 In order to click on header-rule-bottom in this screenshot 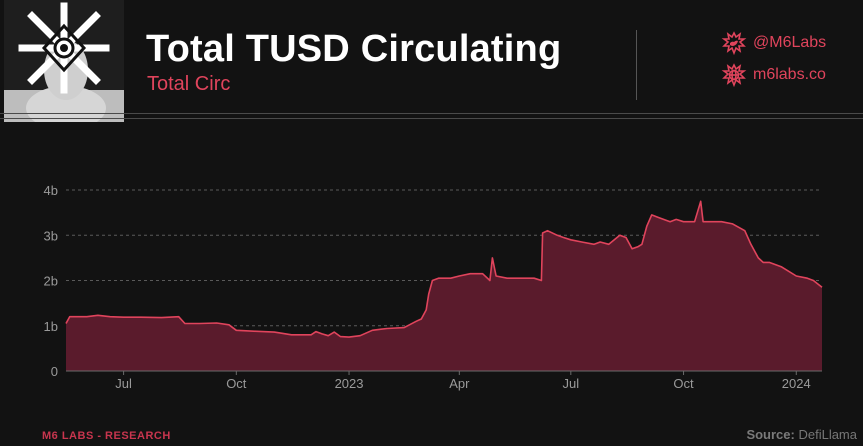, I will do `click(431, 118)`.